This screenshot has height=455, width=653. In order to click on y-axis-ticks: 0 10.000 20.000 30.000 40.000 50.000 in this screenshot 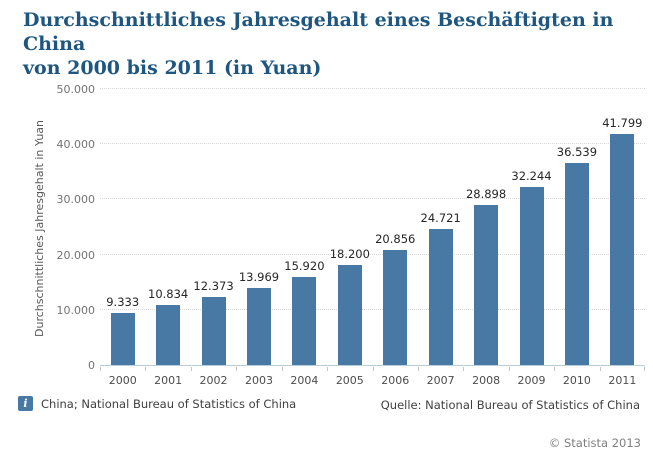, I will do `click(48, 227)`.